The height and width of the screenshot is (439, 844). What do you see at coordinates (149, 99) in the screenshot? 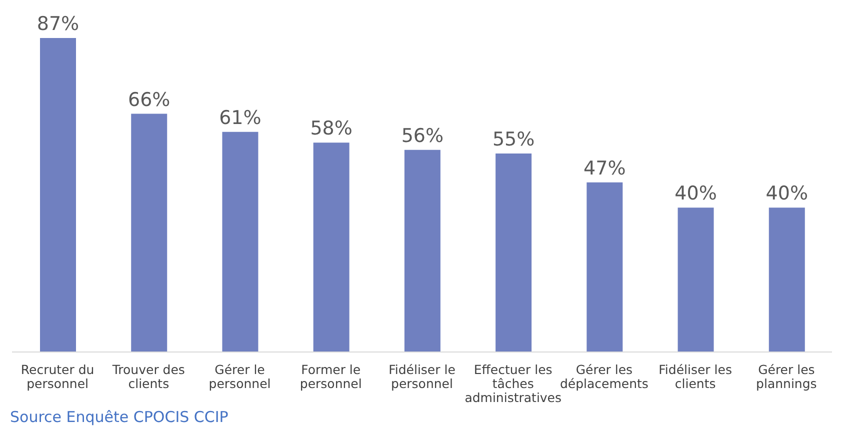
I see `data-label: 66%` at bounding box center [149, 99].